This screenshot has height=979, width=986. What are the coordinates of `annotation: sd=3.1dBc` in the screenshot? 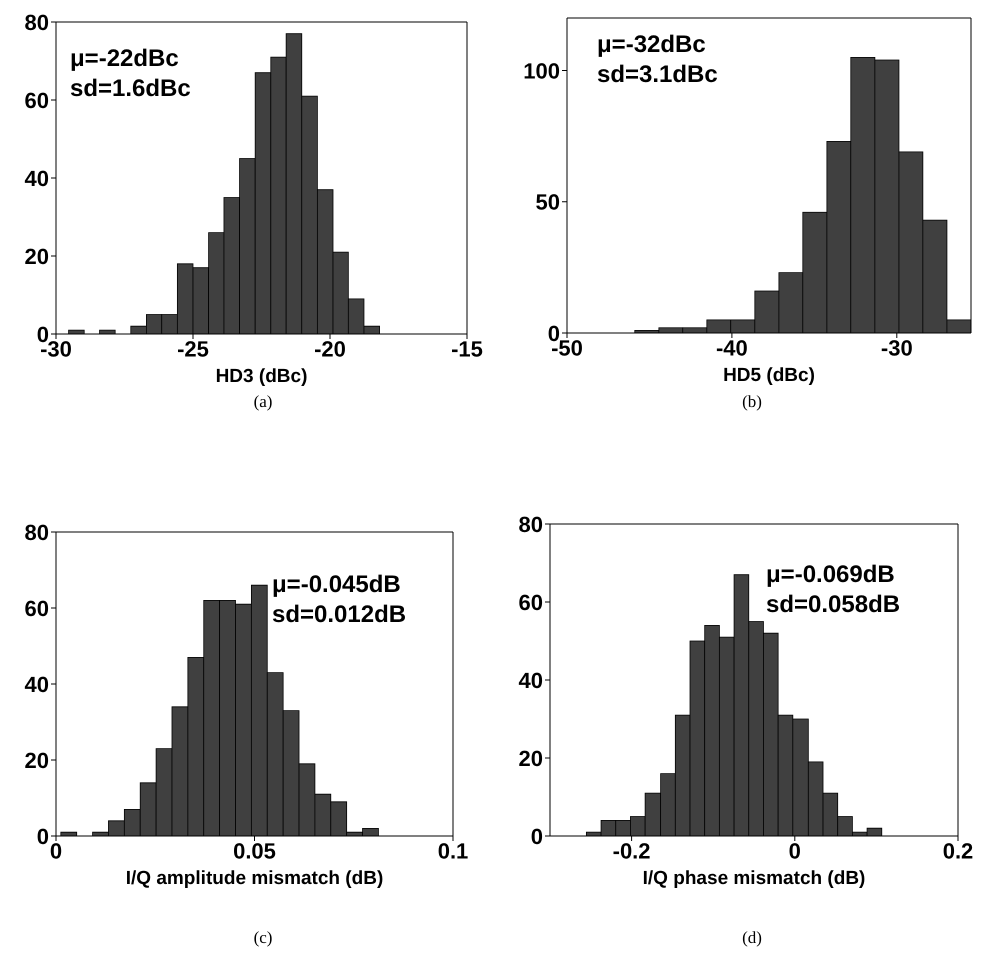 It's located at (657, 75).